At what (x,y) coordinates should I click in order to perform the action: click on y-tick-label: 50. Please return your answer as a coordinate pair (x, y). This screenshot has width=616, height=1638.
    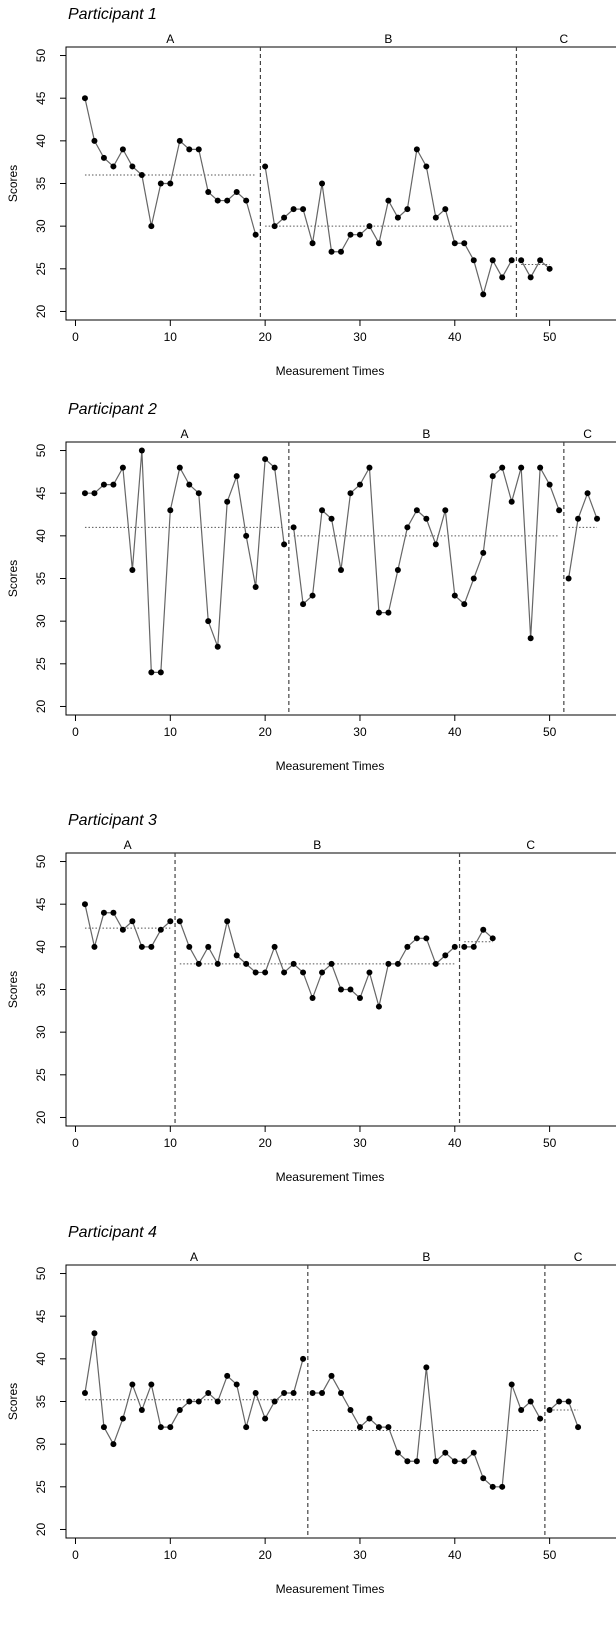
    Looking at the image, I should click on (41, 451).